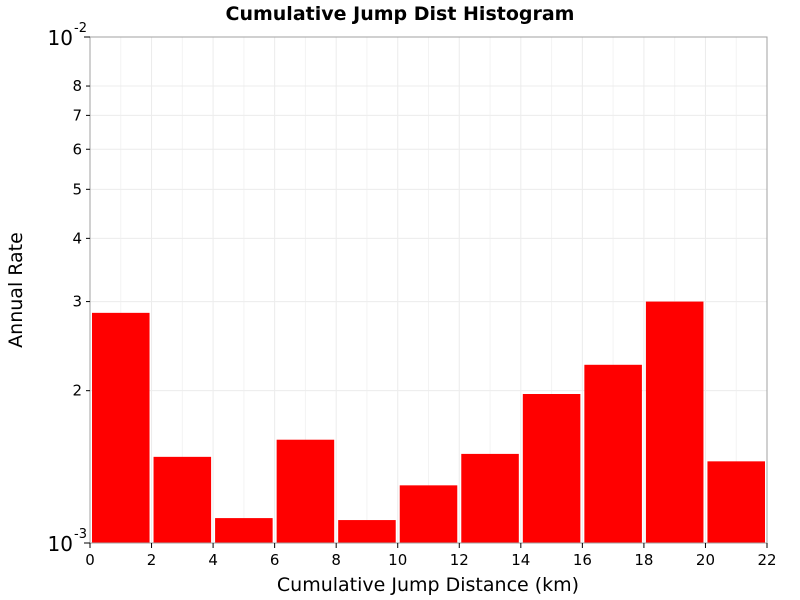 The height and width of the screenshot is (600, 800). I want to click on x-tick-label: 2, so click(152, 560).